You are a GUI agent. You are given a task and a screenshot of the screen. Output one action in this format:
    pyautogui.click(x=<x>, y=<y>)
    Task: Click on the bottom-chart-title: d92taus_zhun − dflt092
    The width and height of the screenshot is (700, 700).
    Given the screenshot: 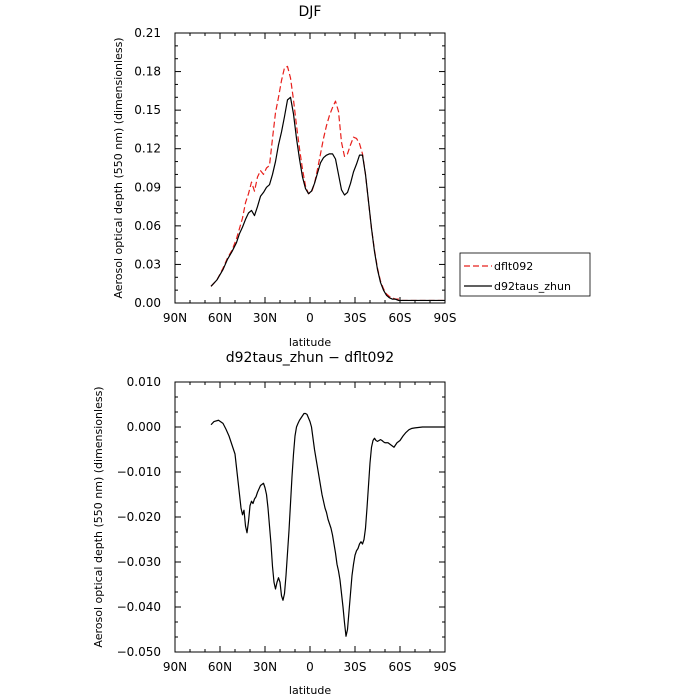 What is the action you would take?
    pyautogui.click(x=310, y=358)
    